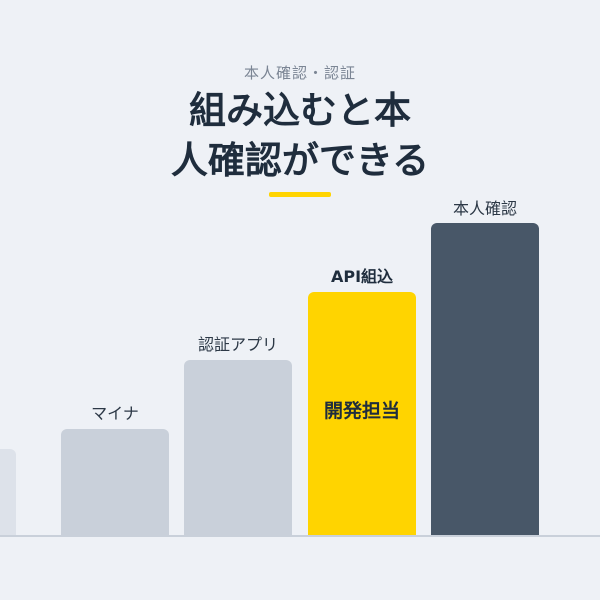 The height and width of the screenshot is (600, 600). I want to click on bar-auth-app, so click(238, 448).